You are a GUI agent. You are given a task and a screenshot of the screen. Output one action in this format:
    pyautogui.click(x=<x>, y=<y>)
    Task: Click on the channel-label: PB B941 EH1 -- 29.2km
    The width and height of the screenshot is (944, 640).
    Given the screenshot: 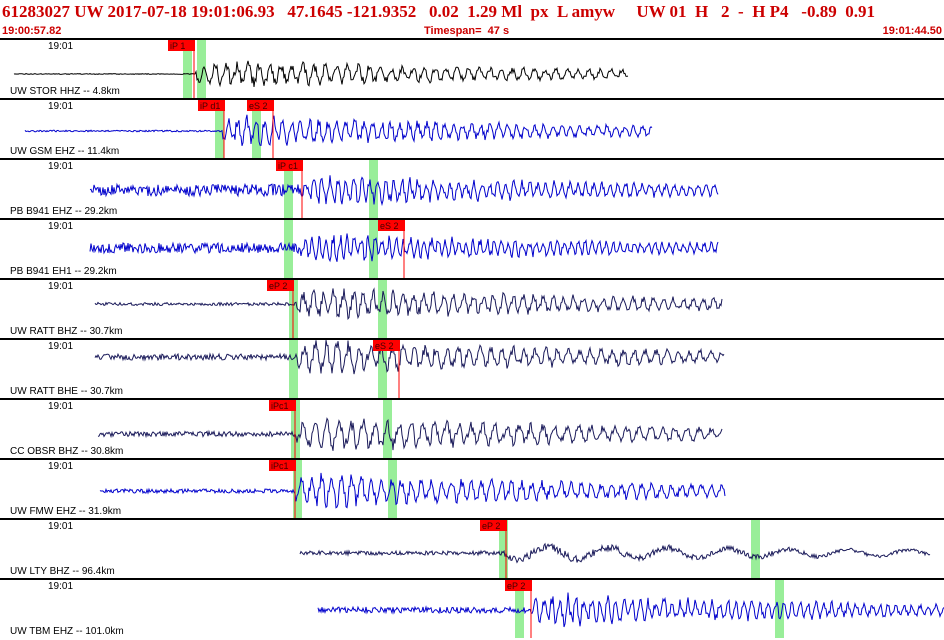 What is the action you would take?
    pyautogui.click(x=63, y=271)
    